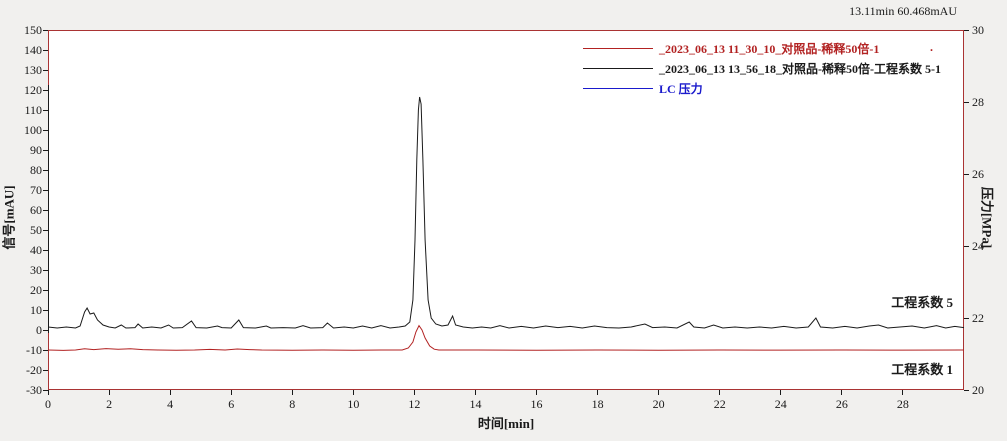 This screenshot has width=1007, height=441. I want to click on y-left-tick-label: 0, so click(39, 330).